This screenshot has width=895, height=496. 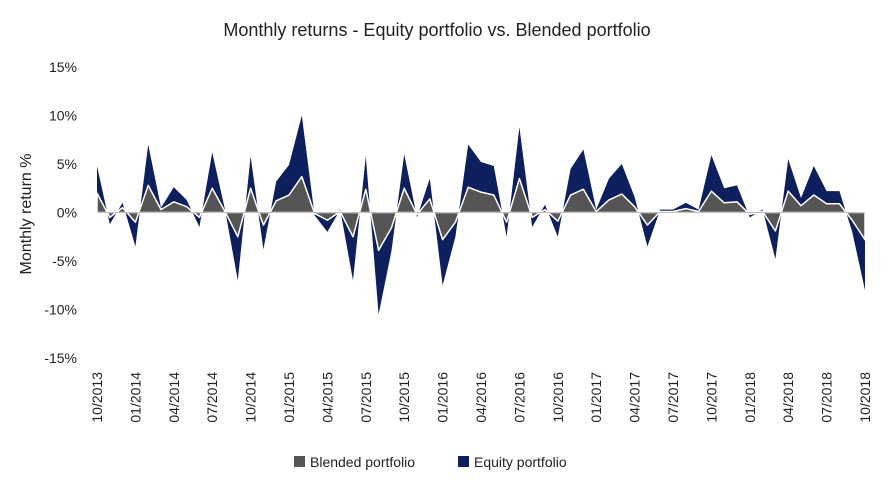 What do you see at coordinates (289, 397) in the screenshot?
I see `x-tick-label: 01/2015` at bounding box center [289, 397].